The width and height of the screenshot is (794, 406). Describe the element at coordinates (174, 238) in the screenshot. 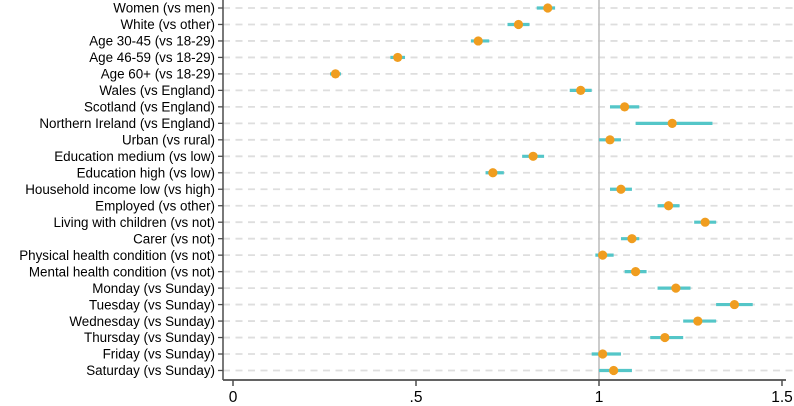

I see `category-label: Carer (vs not)` at that location.